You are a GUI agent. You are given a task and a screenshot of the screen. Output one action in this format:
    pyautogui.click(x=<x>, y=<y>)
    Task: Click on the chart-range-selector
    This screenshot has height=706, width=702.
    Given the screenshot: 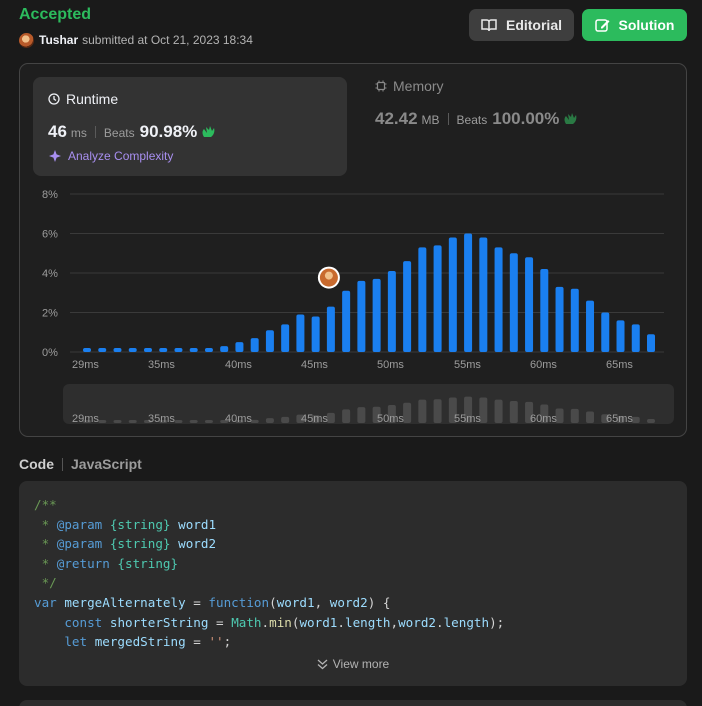 What is the action you would take?
    pyautogui.click(x=368, y=404)
    